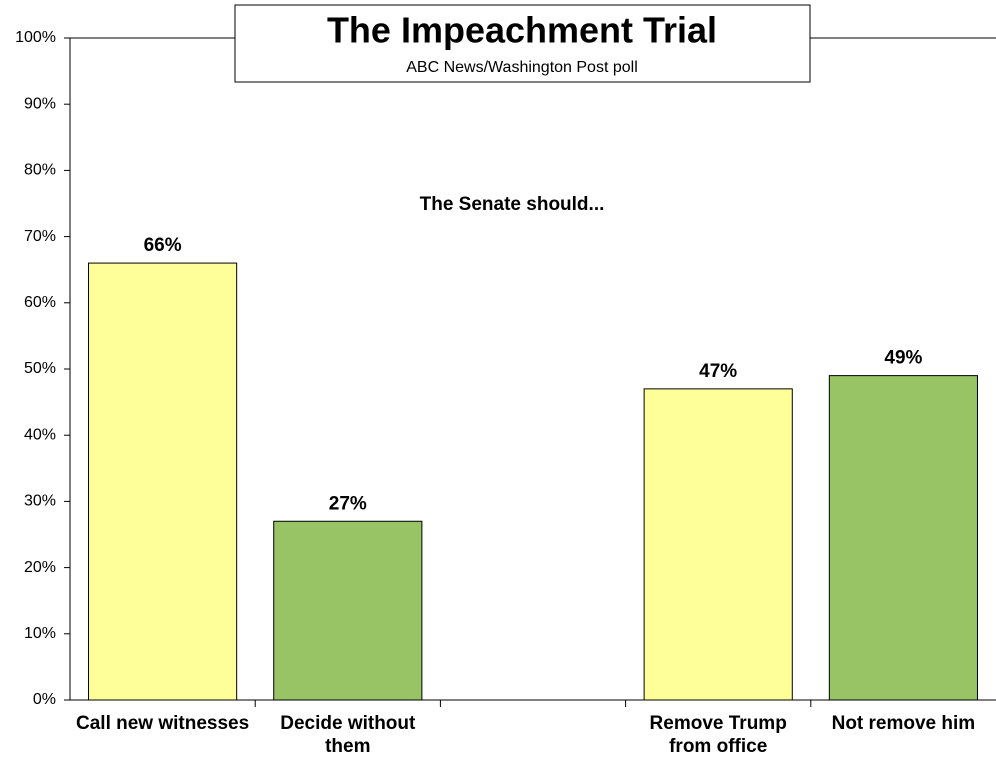  Describe the element at coordinates (40, 170) in the screenshot. I see `y-tick-label: 80%` at that location.